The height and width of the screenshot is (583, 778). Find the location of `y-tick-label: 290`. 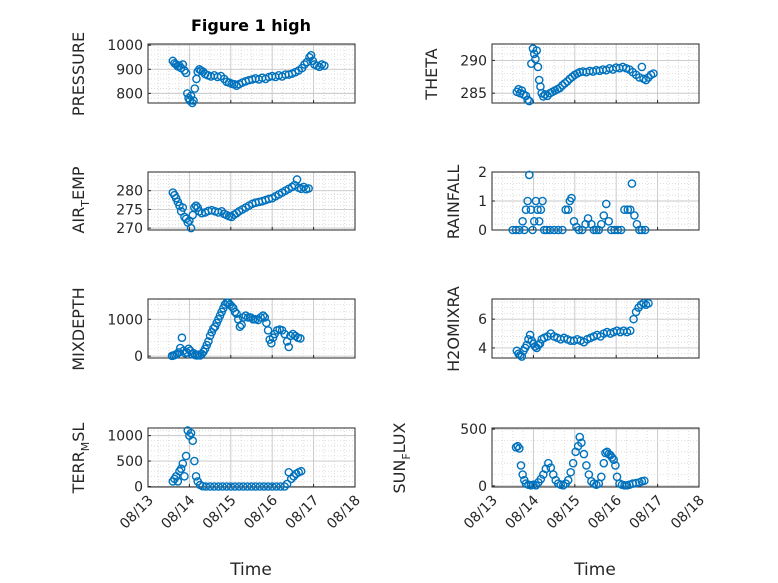

y-tick-label: 290 is located at coordinates (473, 61).